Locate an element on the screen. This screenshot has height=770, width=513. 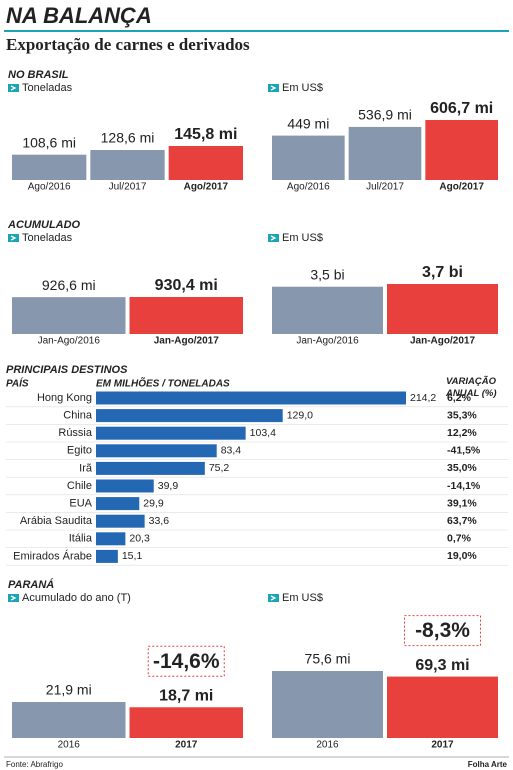
bar-value-label: 606,7 mi is located at coordinates (461, 108).